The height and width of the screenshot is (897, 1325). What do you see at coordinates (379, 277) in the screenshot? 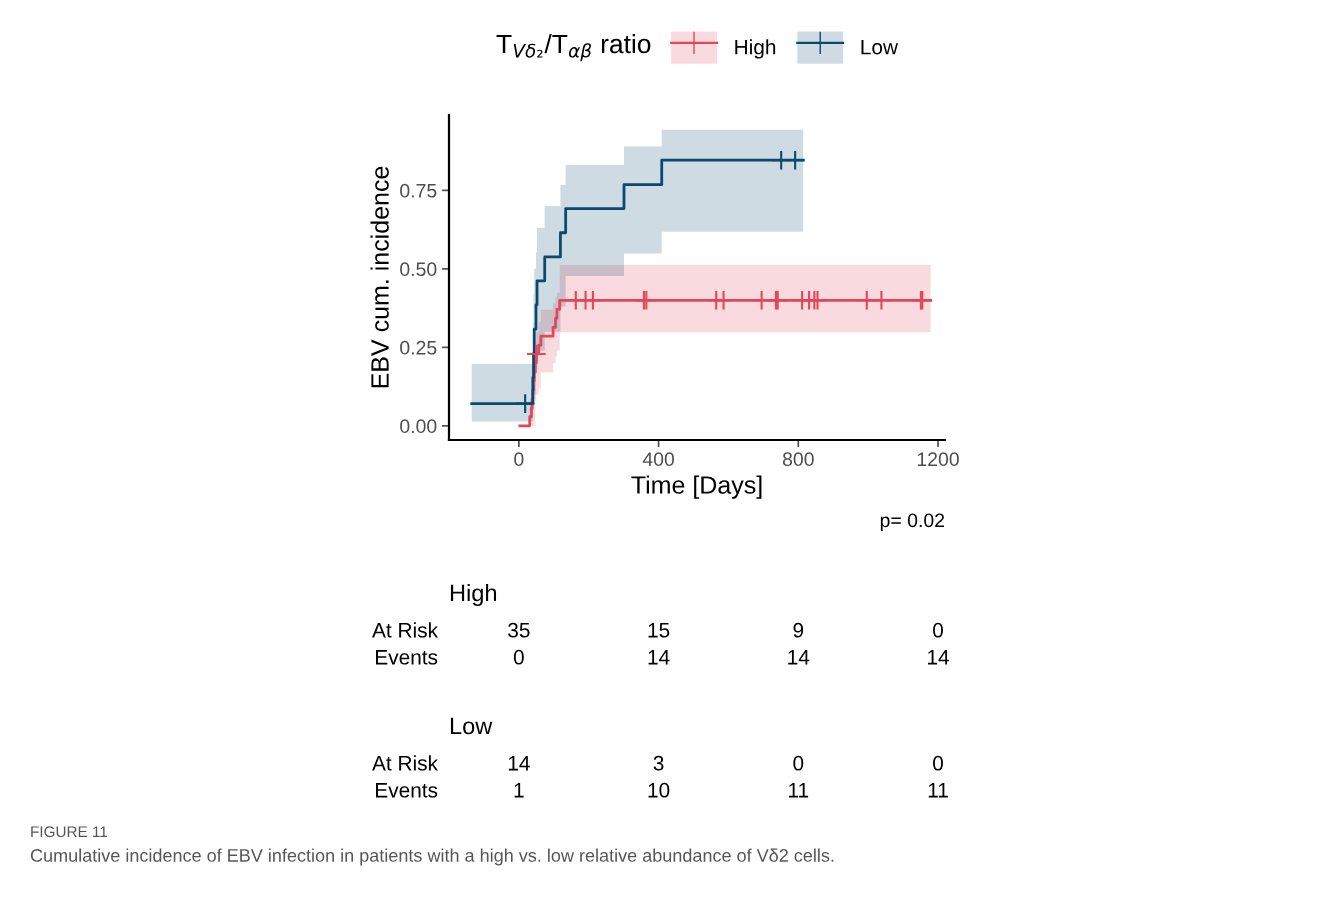
I see `y-axis-title: EBV cum. incidence` at bounding box center [379, 277].